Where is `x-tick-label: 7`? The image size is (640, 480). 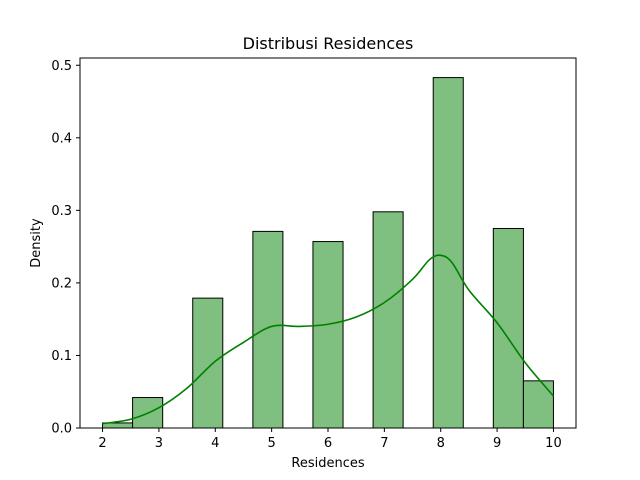
x-tick-label: 7 is located at coordinates (384, 443).